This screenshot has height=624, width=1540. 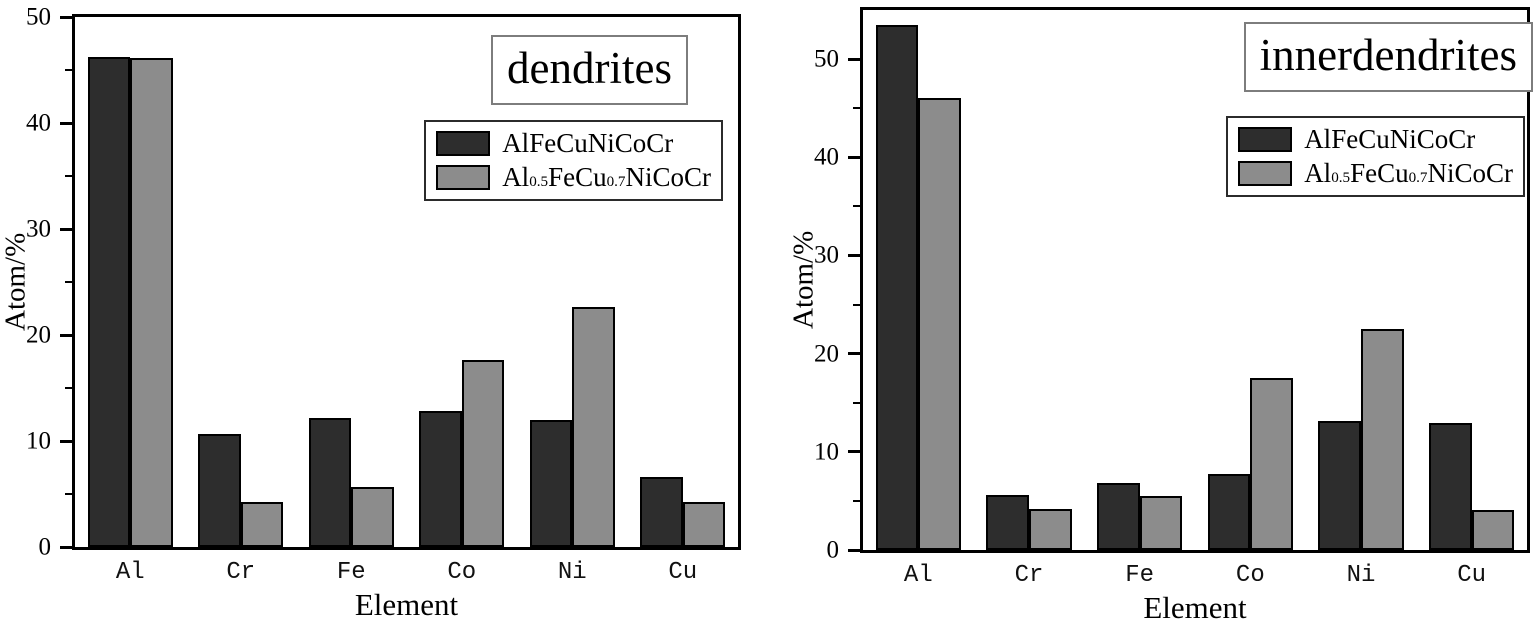 What do you see at coordinates (262, 524) in the screenshot?
I see `bar-series1-cr` at bounding box center [262, 524].